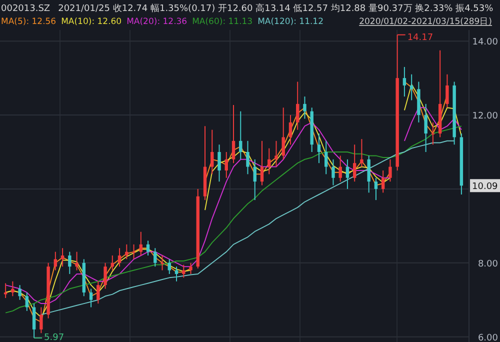 The width and height of the screenshot is (500, 342). Describe the element at coordinates (485, 187) in the screenshot. I see `text: 10.09` at that location.